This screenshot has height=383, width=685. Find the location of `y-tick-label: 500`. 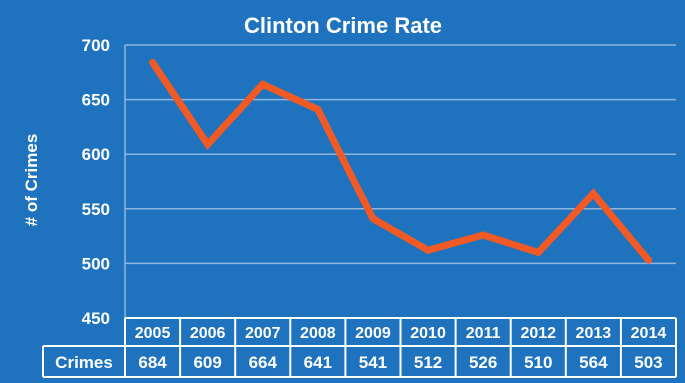

y-tick-label: 500 is located at coordinates (96, 263).